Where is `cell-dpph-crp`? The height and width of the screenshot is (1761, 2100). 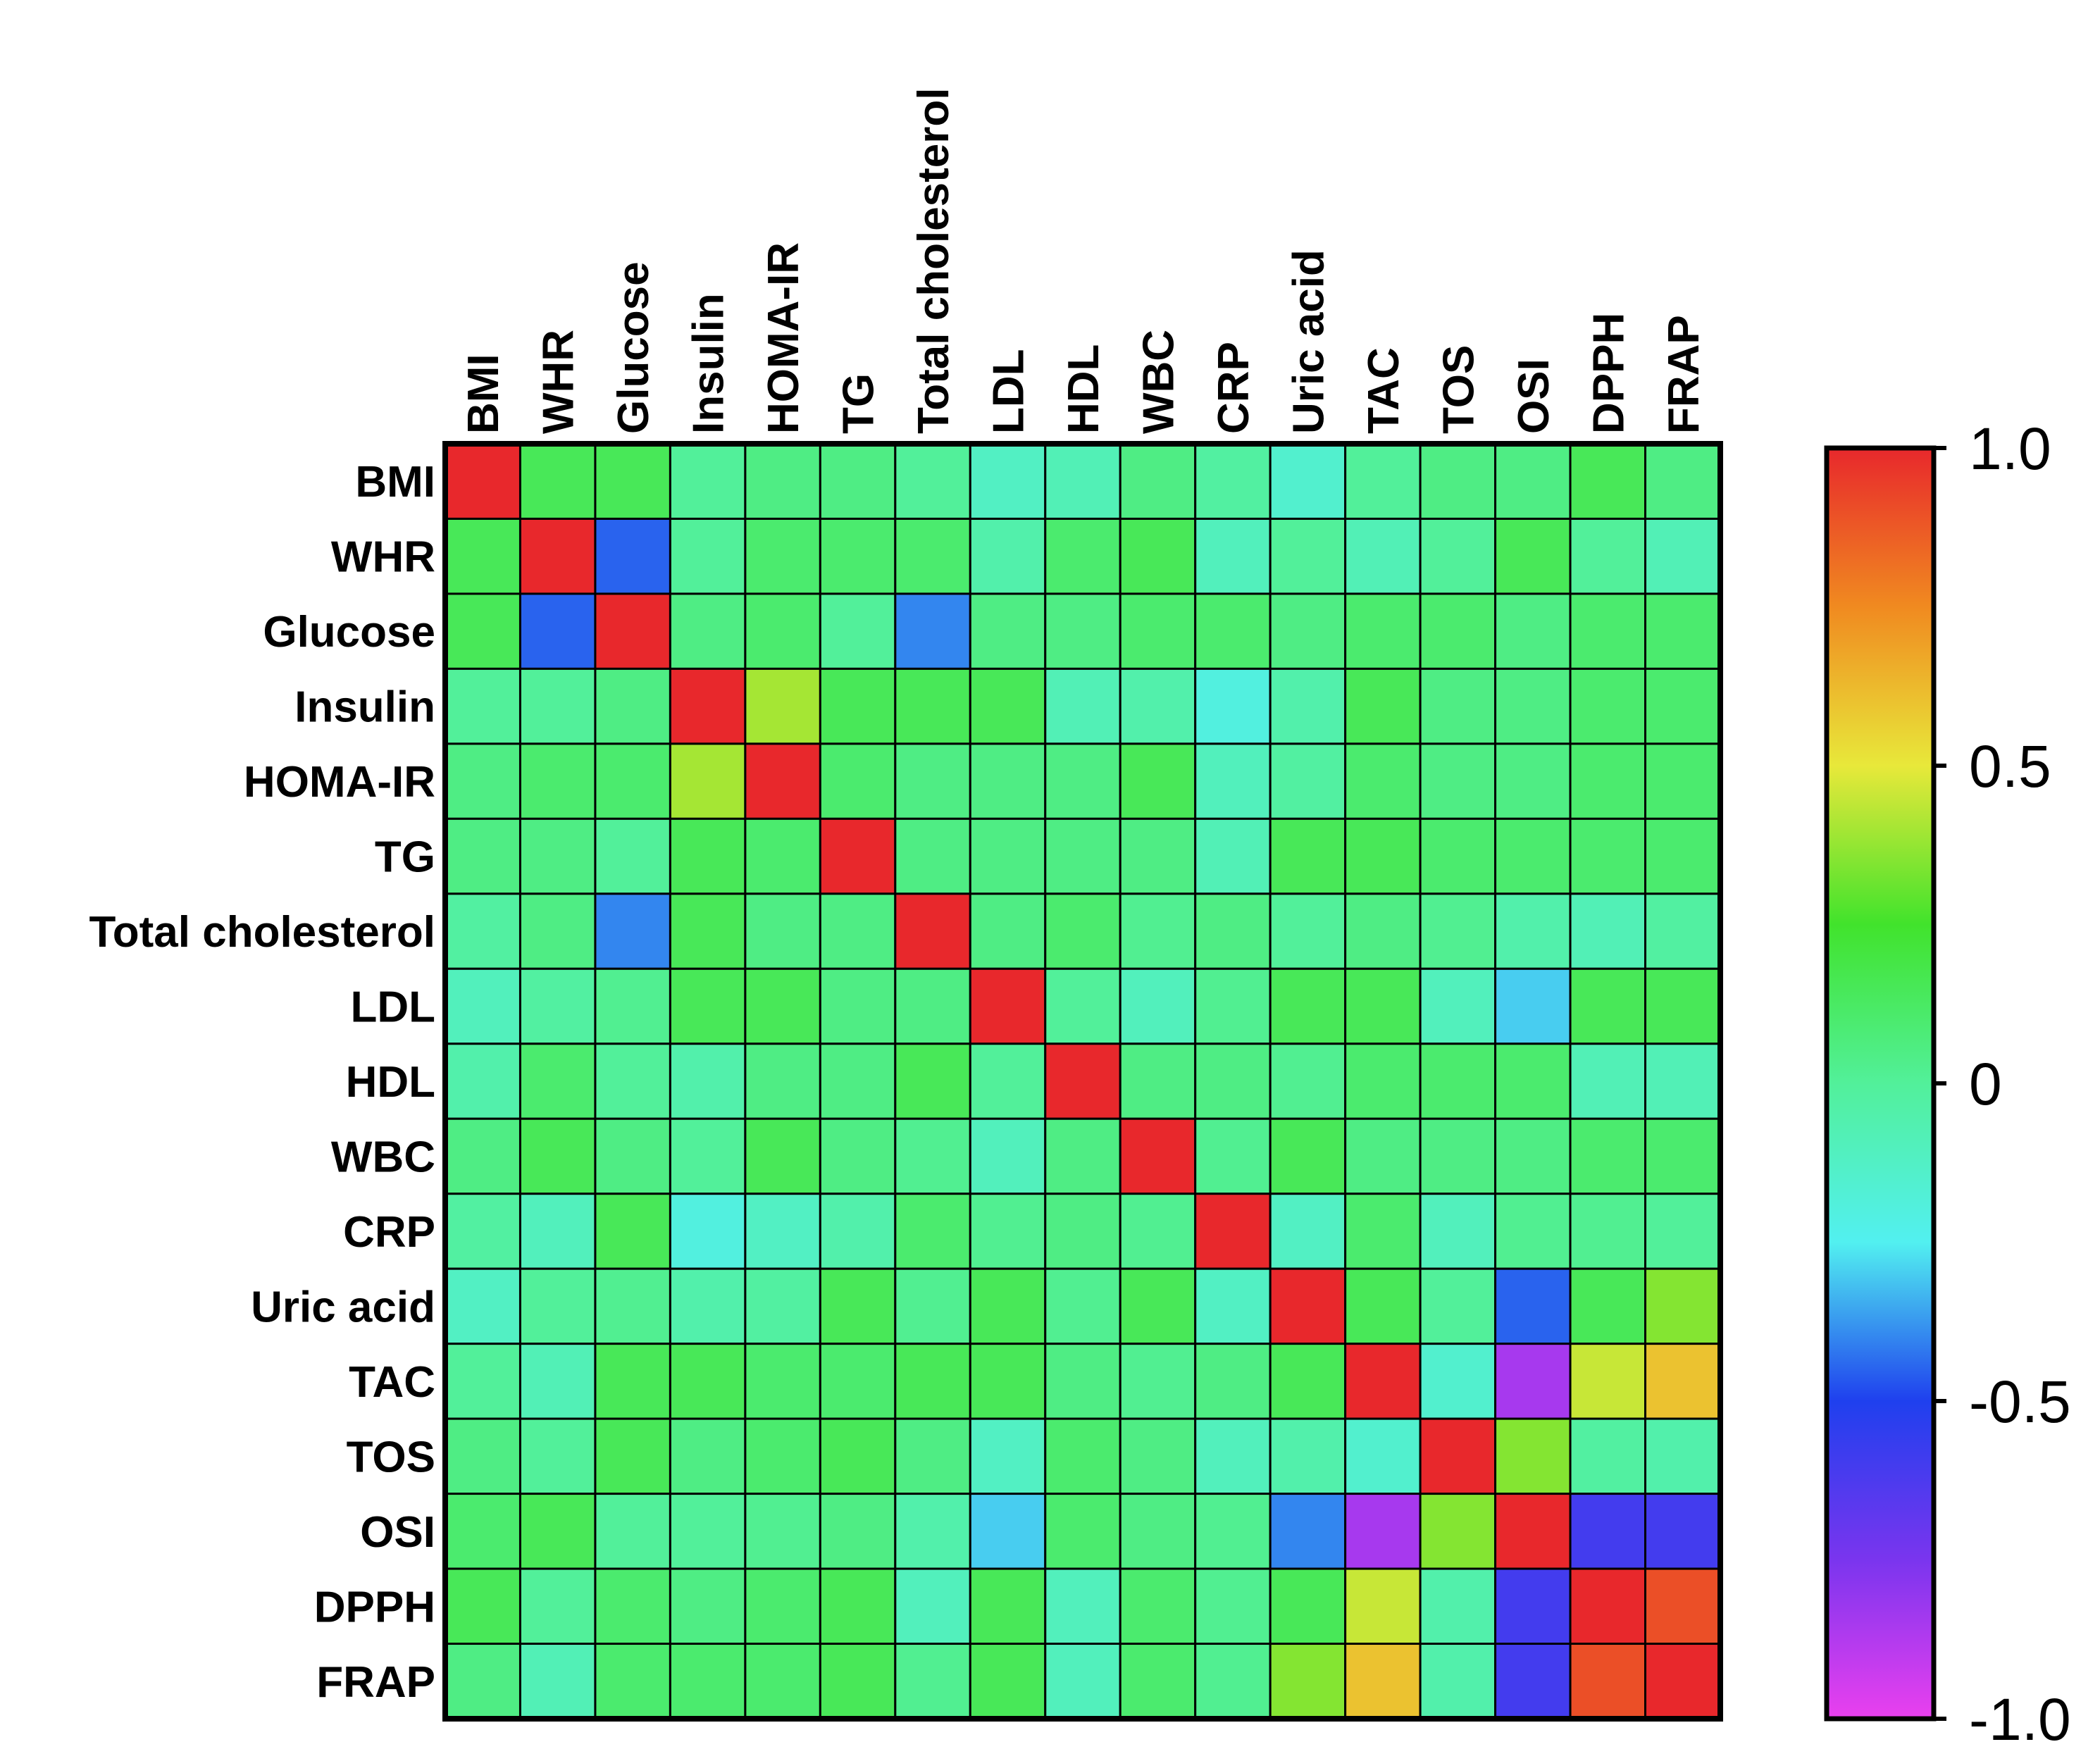
cell-dpph-crp is located at coordinates (1233, 1606).